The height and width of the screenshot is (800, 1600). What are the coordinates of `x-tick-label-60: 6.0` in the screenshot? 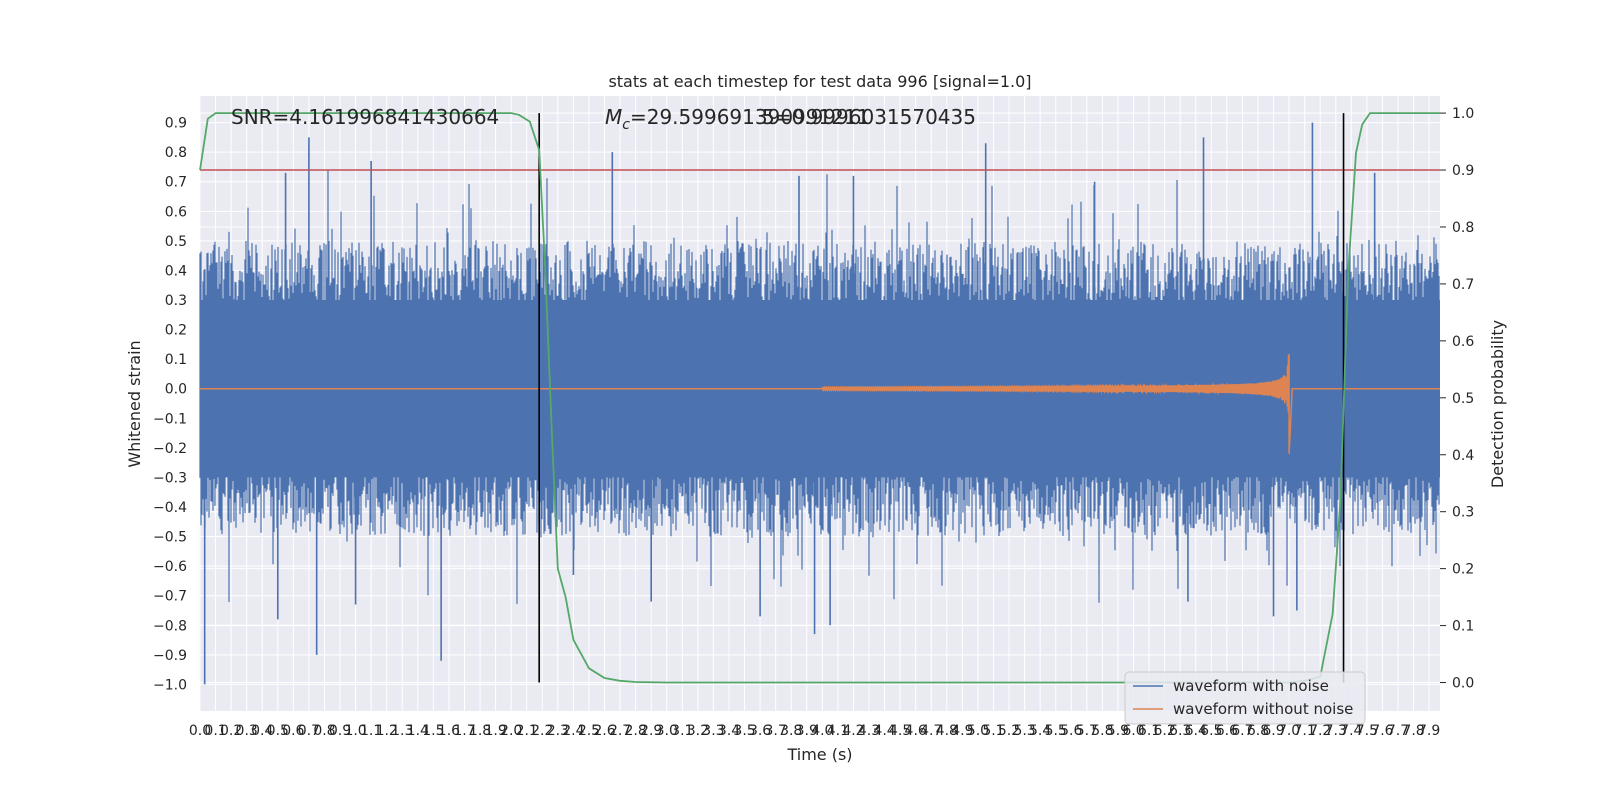 It's located at (1133, 731).